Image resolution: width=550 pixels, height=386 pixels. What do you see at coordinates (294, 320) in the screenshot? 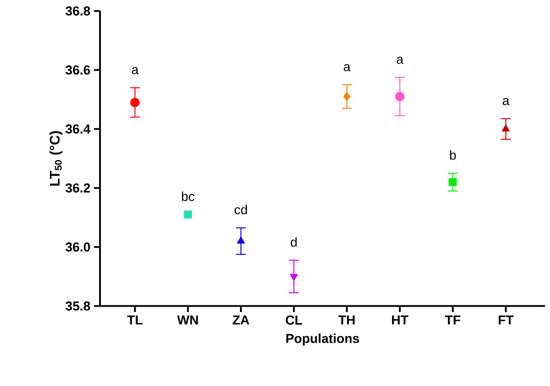
I see `x-tick-label: CL` at bounding box center [294, 320].